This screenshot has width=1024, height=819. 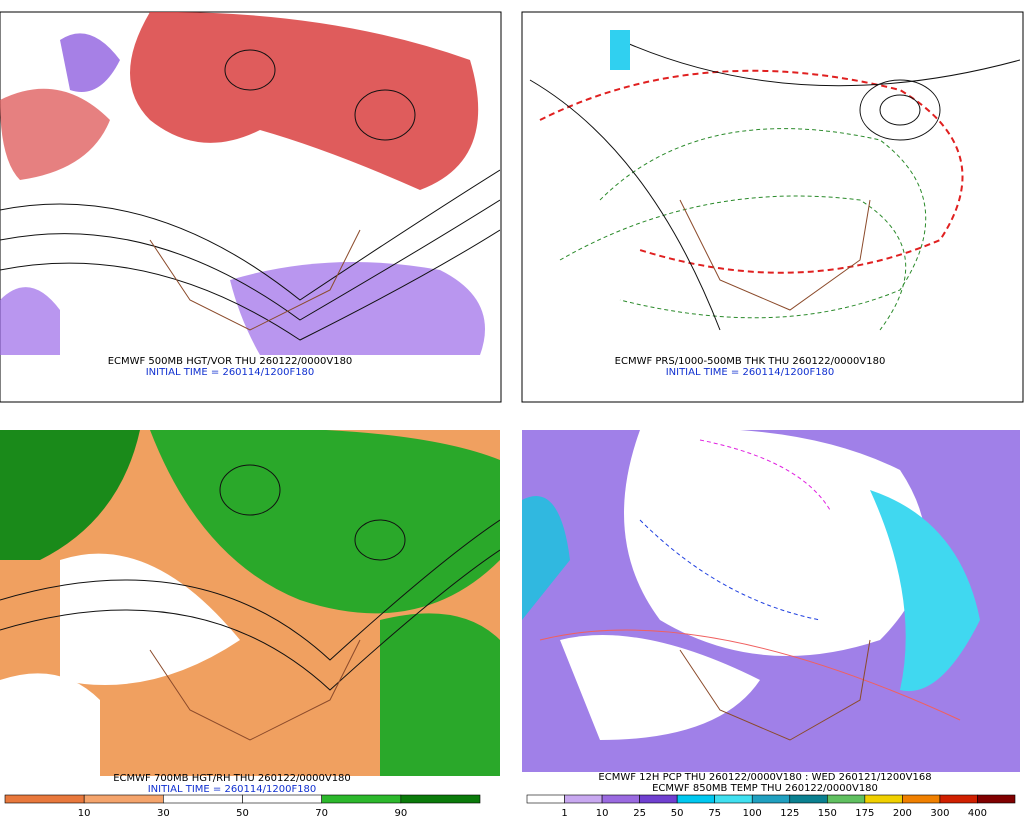 What do you see at coordinates (765, 788) in the screenshot?
I see `caption: ECMWF 850MB TEMP THU 260122/0000V180` at bounding box center [765, 788].